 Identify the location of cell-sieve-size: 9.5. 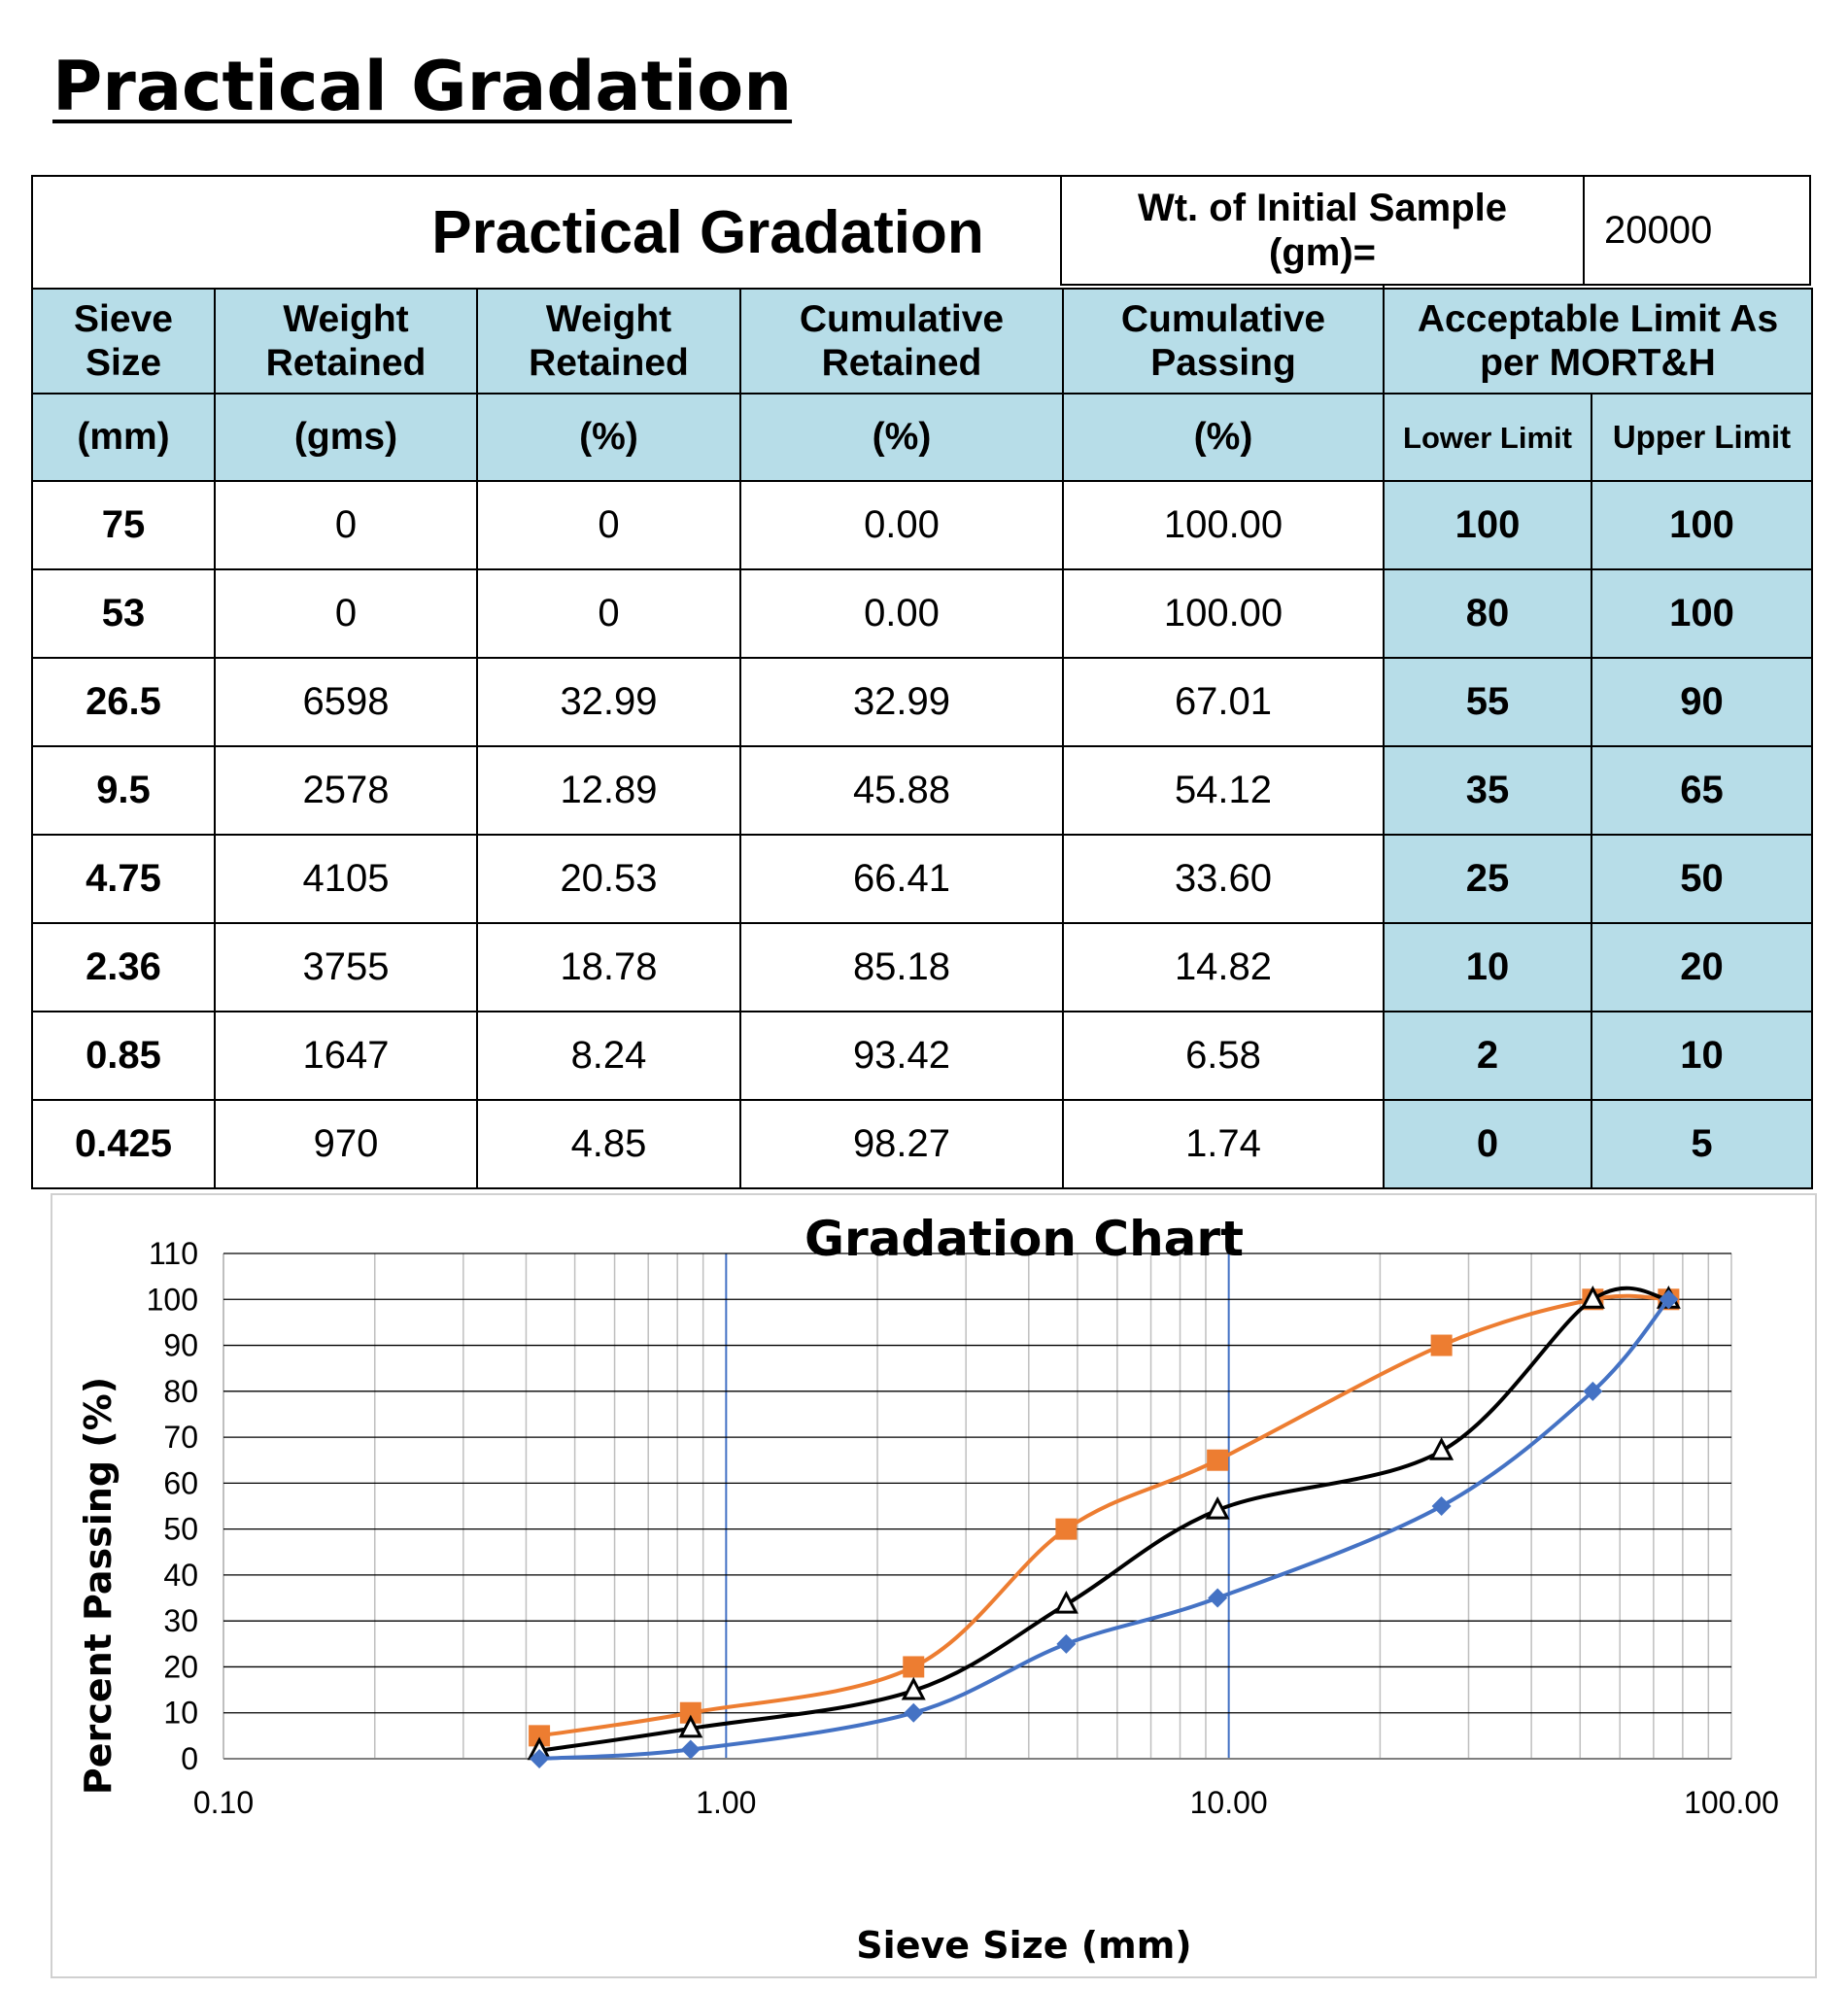
(123, 791).